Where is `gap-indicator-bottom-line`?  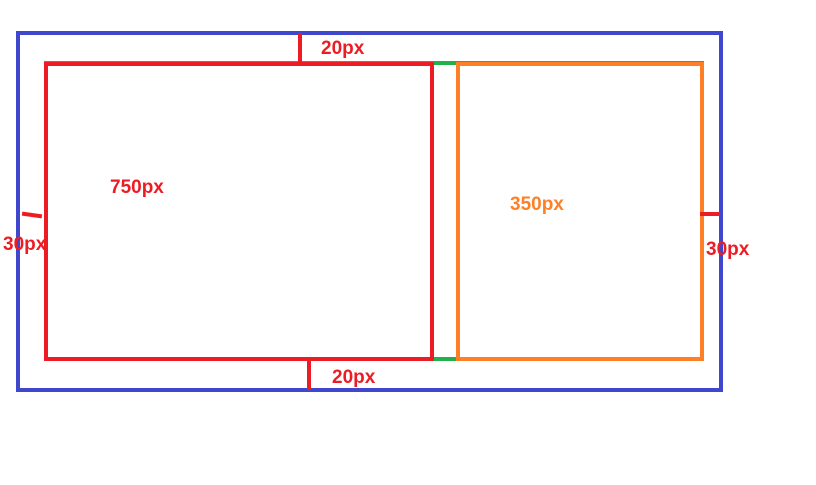
gap-indicator-bottom-line is located at coordinates (445, 359).